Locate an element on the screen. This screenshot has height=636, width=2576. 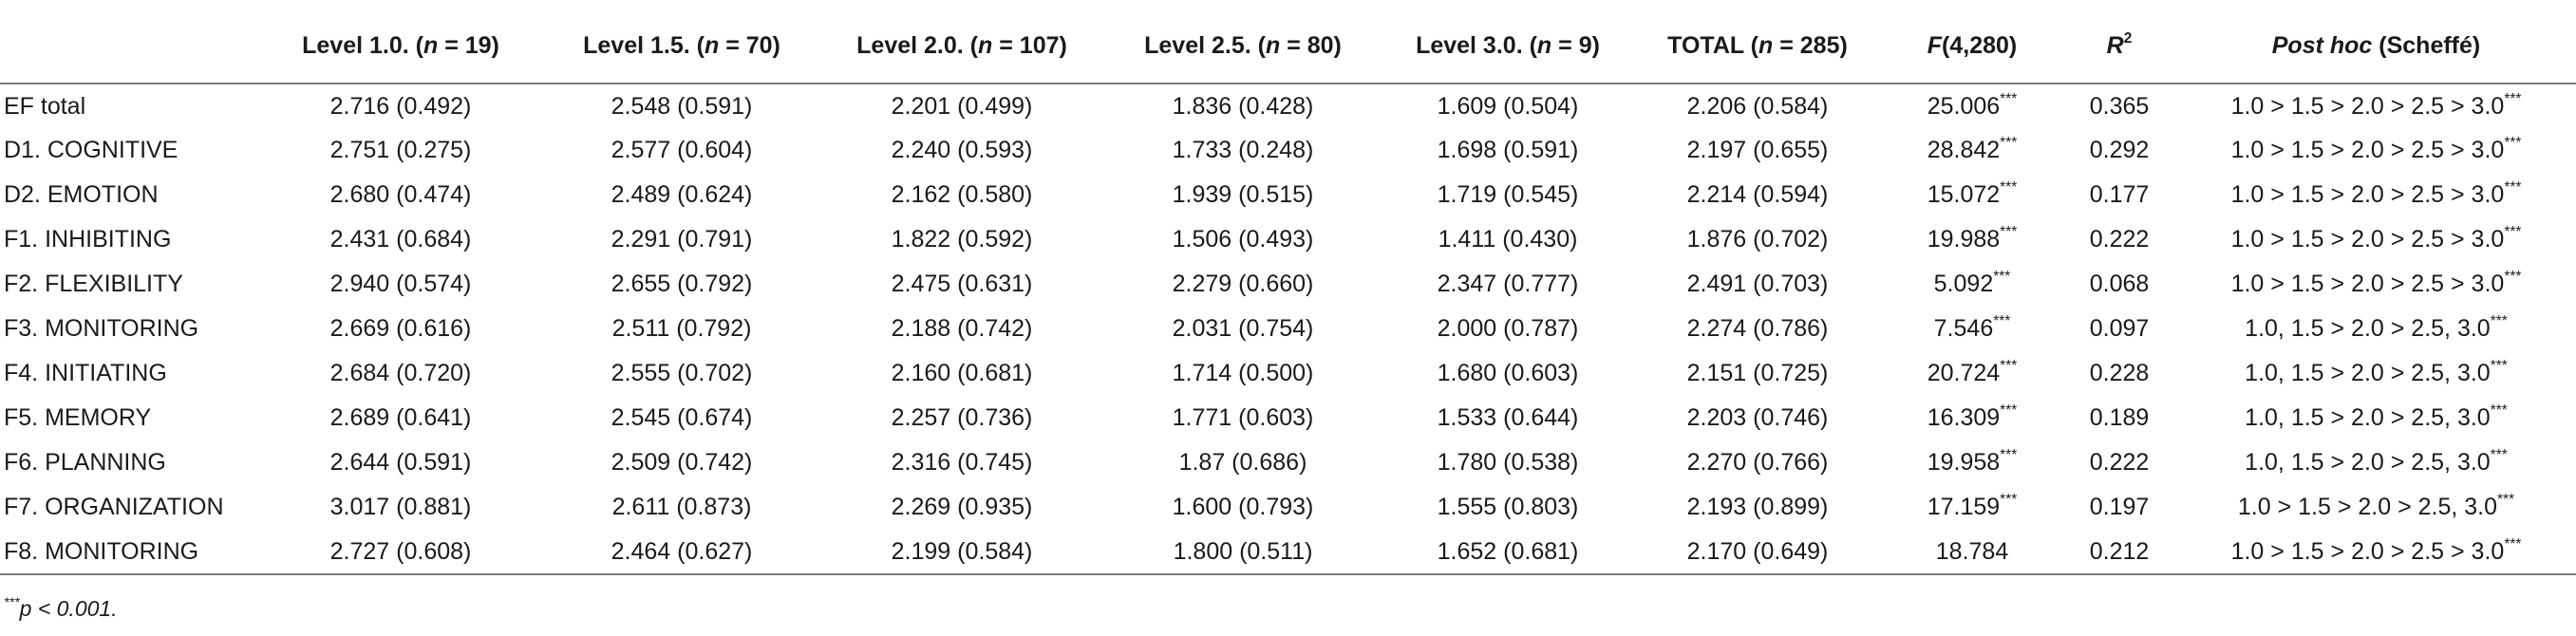
table-cell: 2.240 (0.593) is located at coordinates (962, 150).